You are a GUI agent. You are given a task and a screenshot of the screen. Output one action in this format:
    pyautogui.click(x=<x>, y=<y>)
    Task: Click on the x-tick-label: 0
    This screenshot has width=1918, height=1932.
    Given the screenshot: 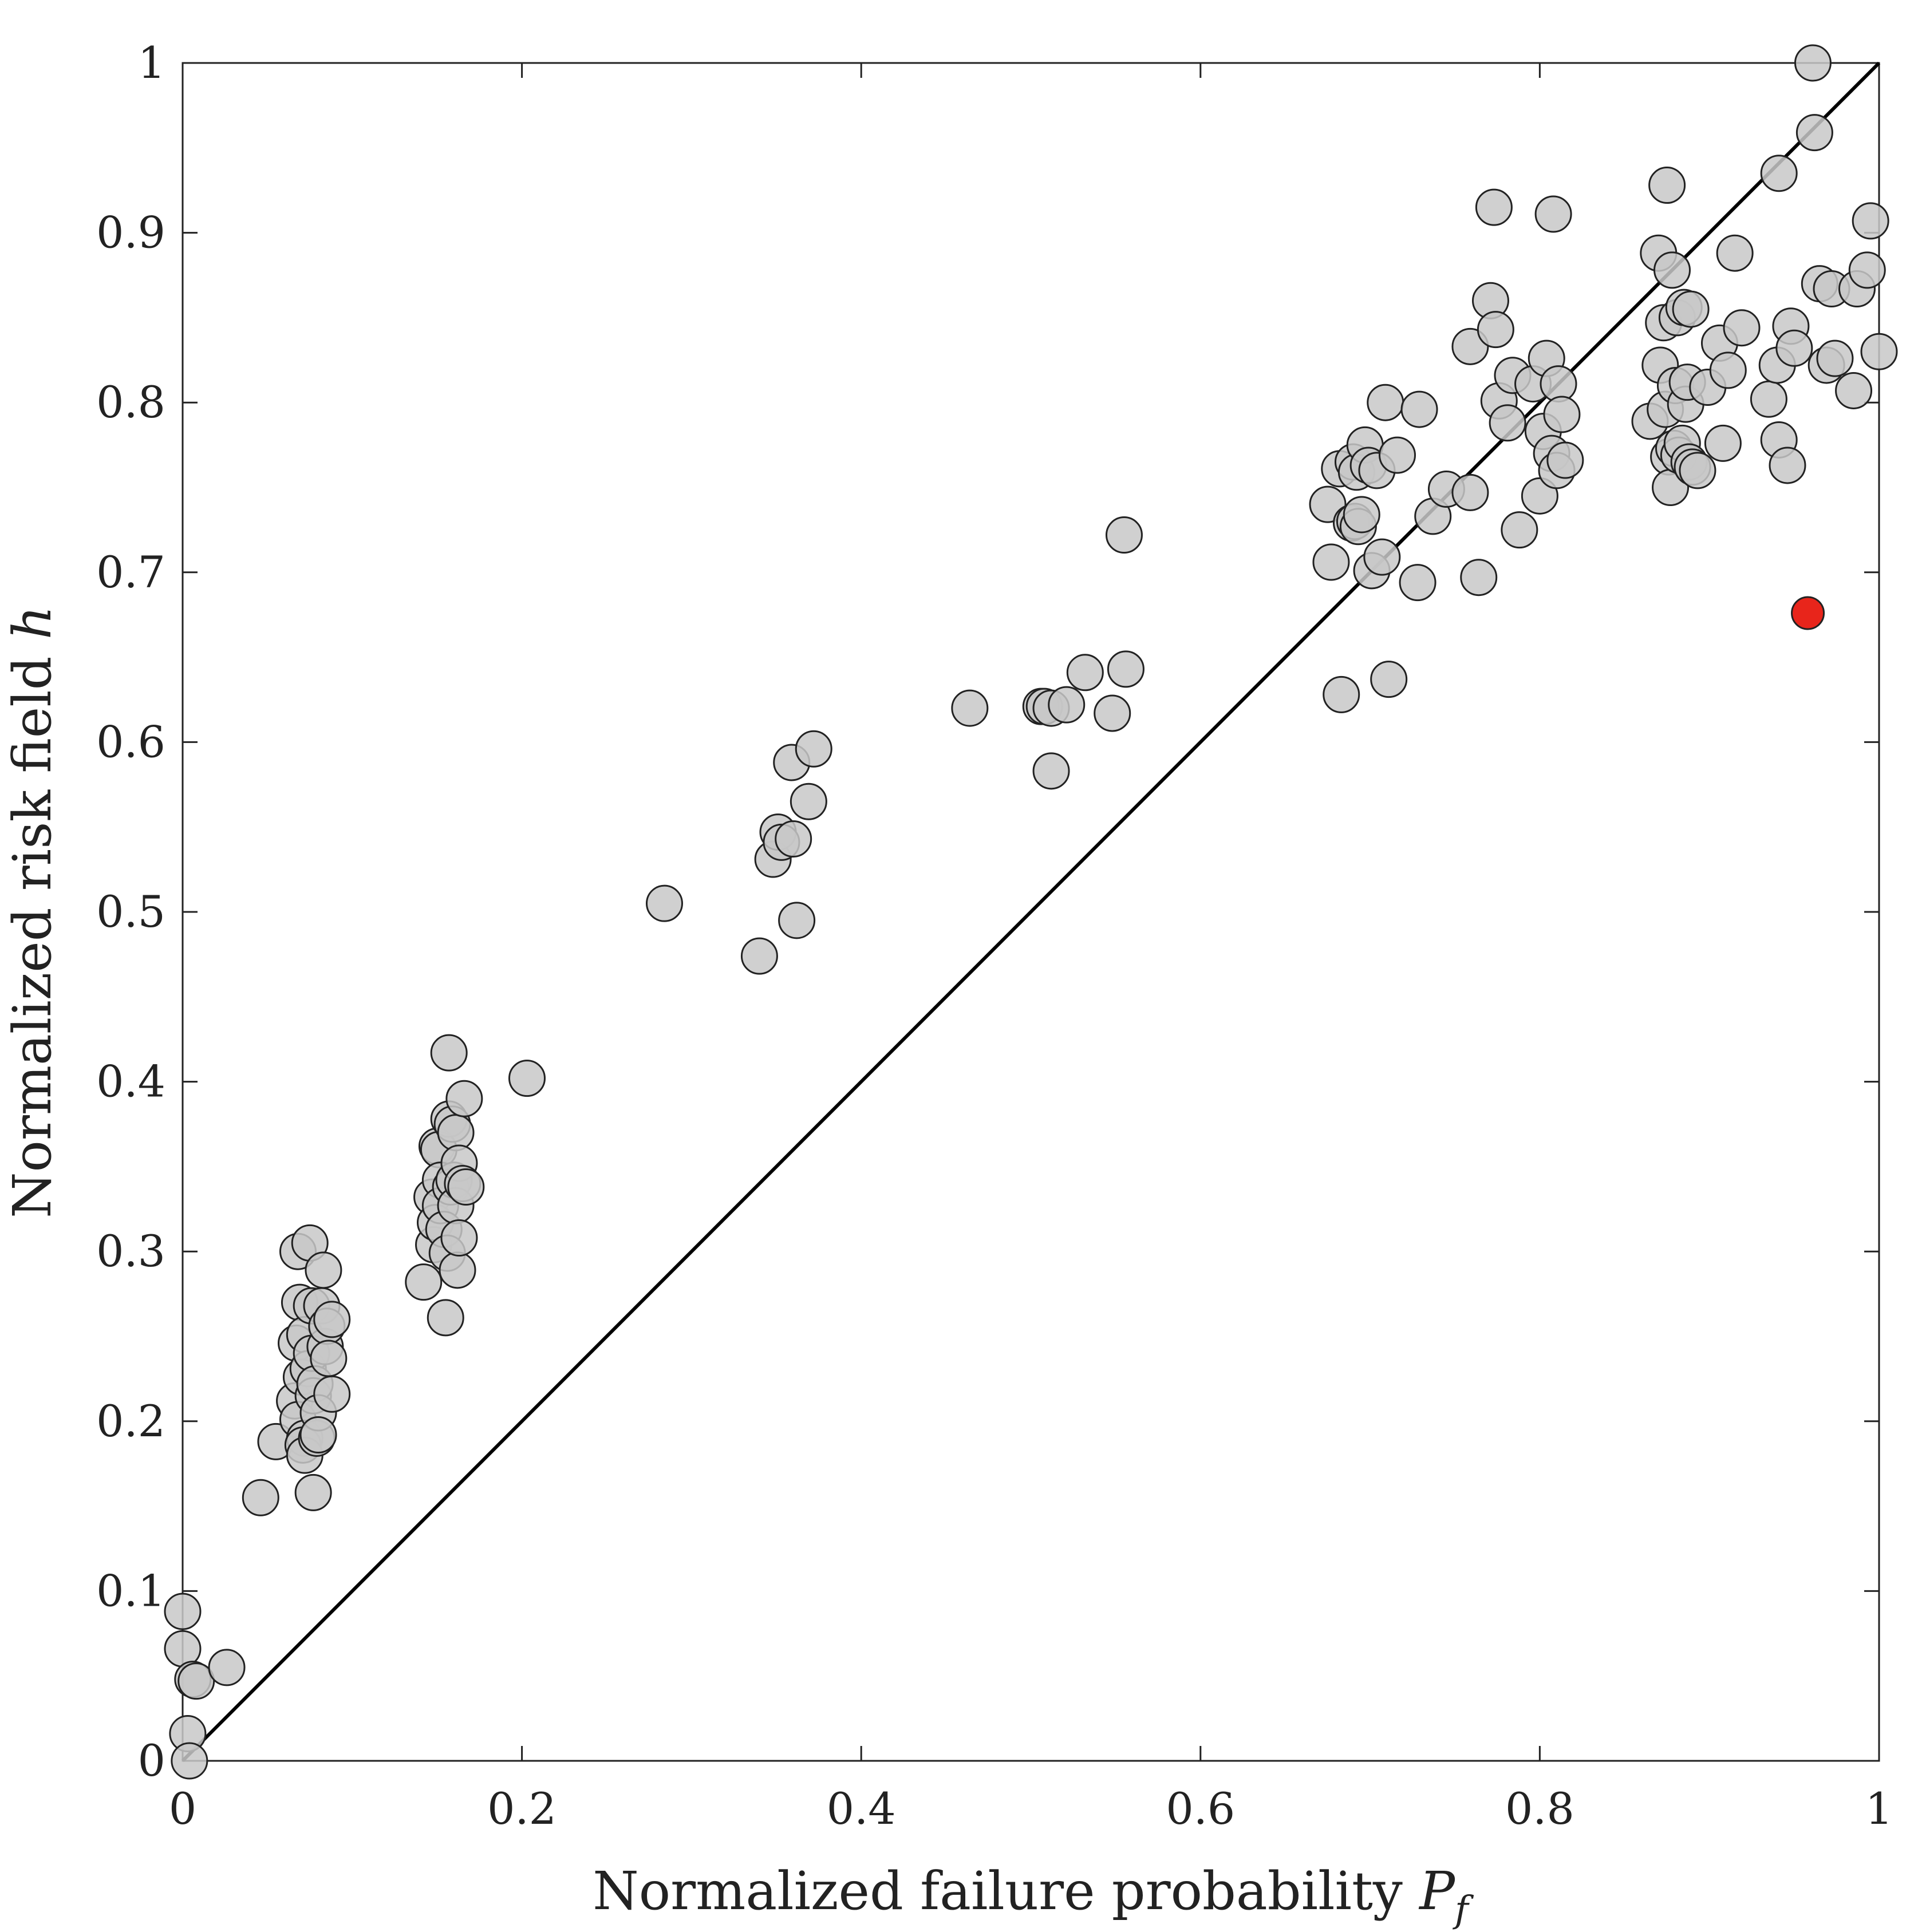 What is the action you would take?
    pyautogui.click(x=183, y=1808)
    